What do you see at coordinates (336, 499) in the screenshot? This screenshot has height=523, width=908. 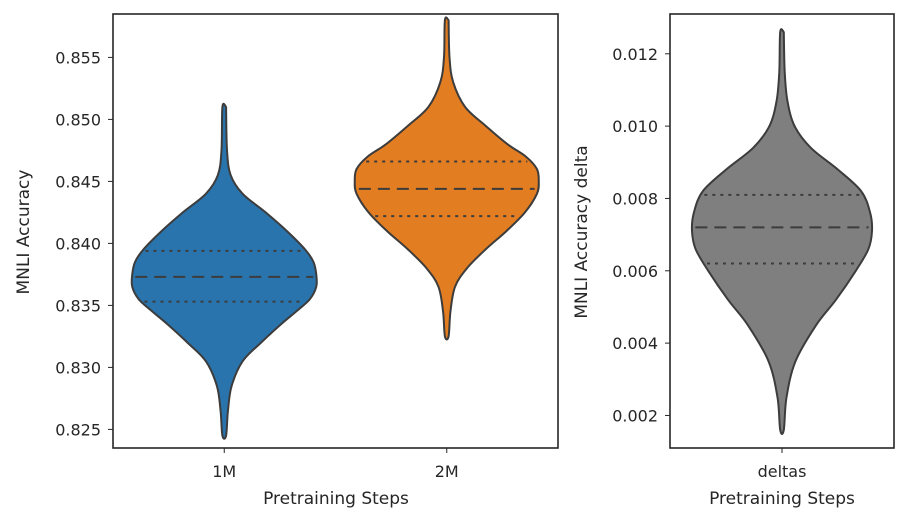 I see `accuracy-x-axis-title: Pretraining Steps` at bounding box center [336, 499].